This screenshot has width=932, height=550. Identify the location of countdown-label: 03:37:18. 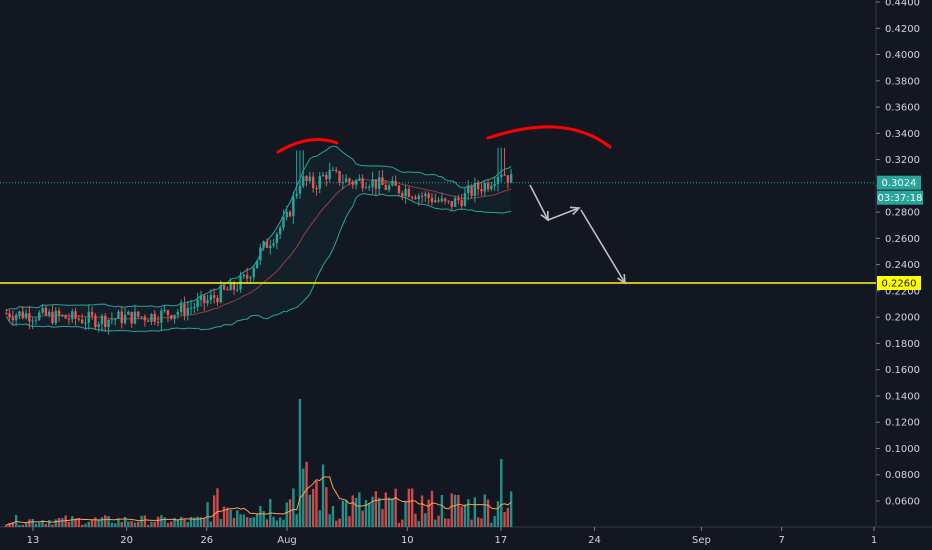
(900, 198).